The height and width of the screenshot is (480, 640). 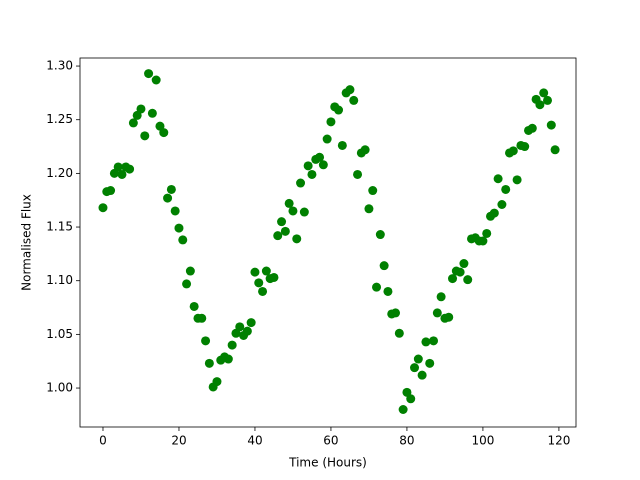 I want to click on x-tick-label: 120, so click(x=558, y=441).